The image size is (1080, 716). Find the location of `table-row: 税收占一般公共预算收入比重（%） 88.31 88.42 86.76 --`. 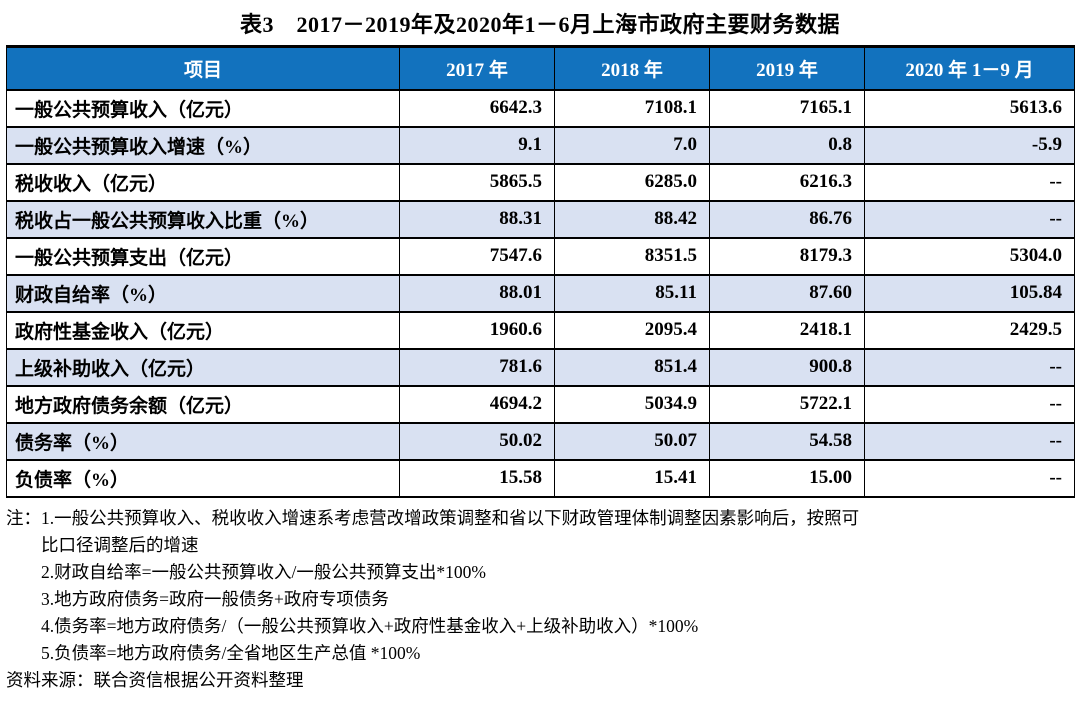

table-row: 税收占一般公共预算收入比重（%） 88.31 88.42 86.76 -- is located at coordinates (540, 219).